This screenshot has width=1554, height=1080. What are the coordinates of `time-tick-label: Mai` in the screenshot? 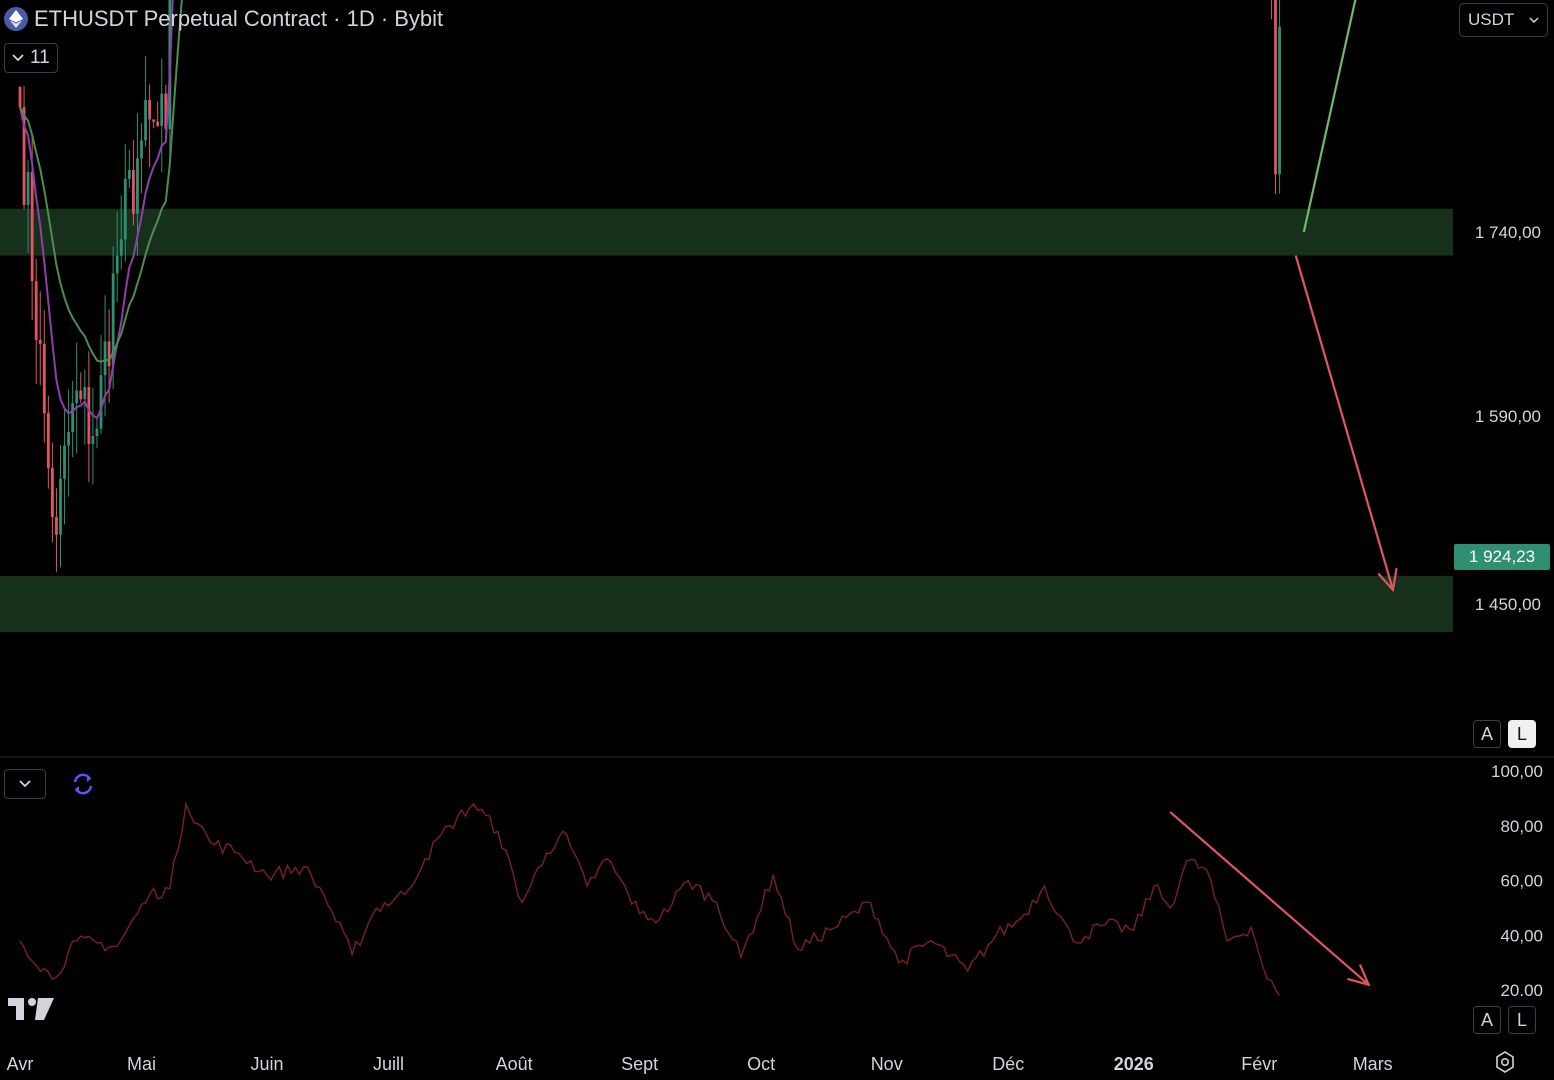 It's located at (141, 1064).